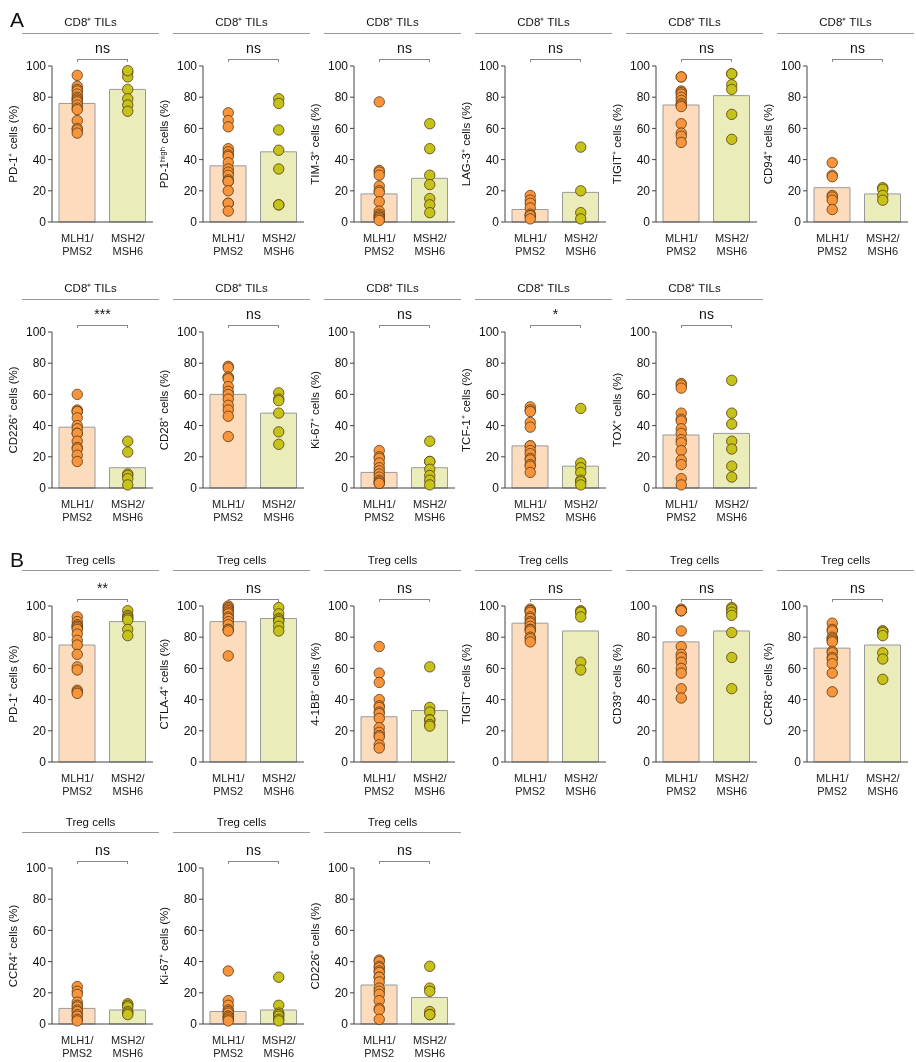 This screenshot has height=1062, width=916. I want to click on y-axis-title: TOX⁺ cells (%), so click(617, 410).